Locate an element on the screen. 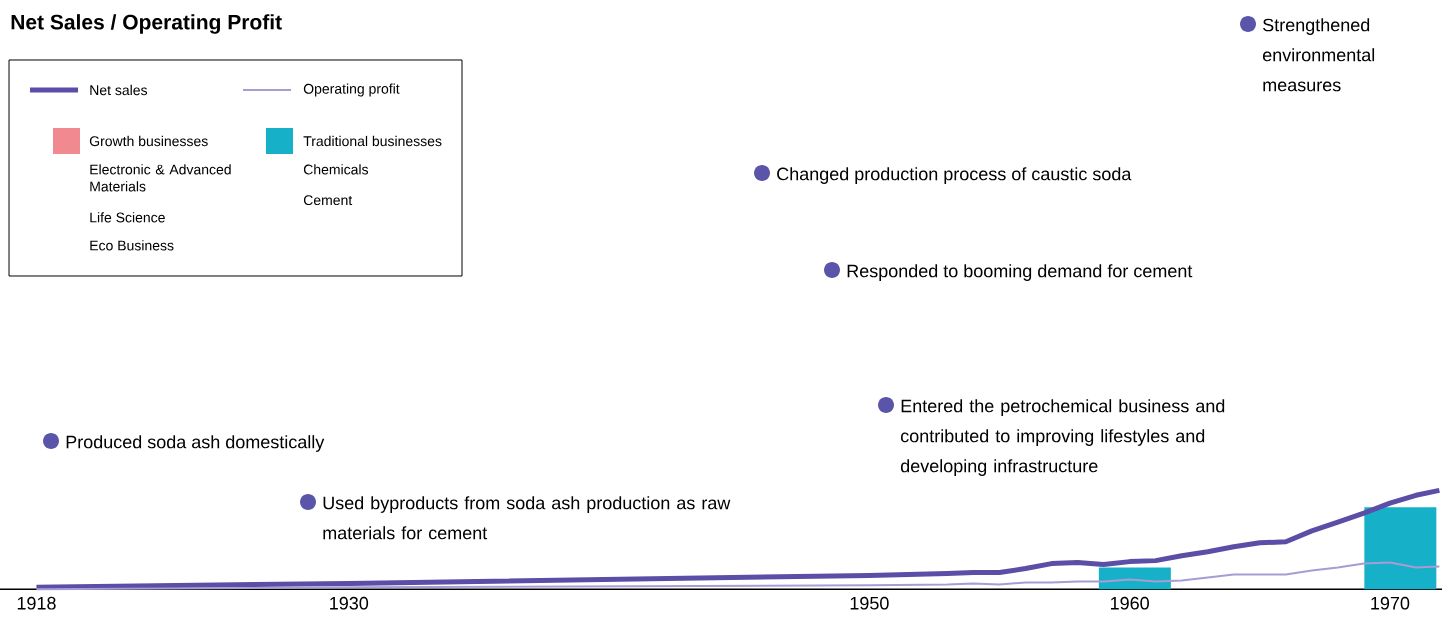  chart-title: Net Sales / Operating Profit is located at coordinates (146, 24).